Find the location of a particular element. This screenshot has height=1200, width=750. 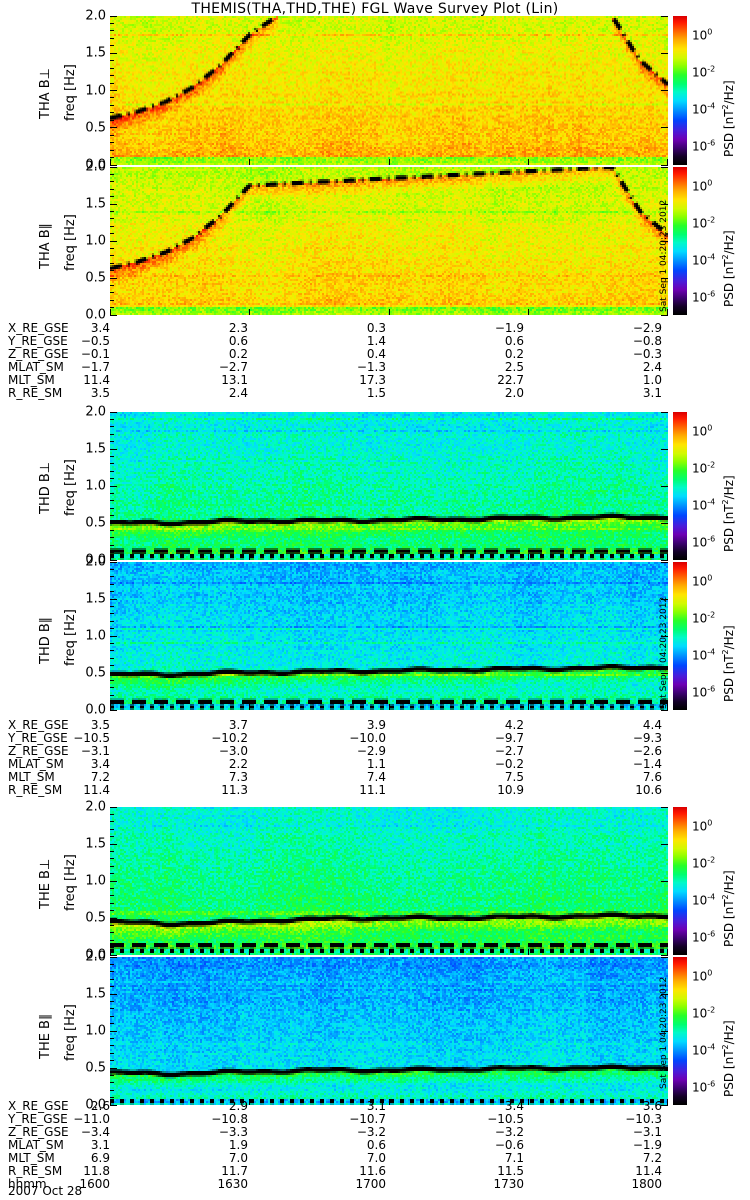

ephemeris-value: 3.5 is located at coordinates (100, 393).